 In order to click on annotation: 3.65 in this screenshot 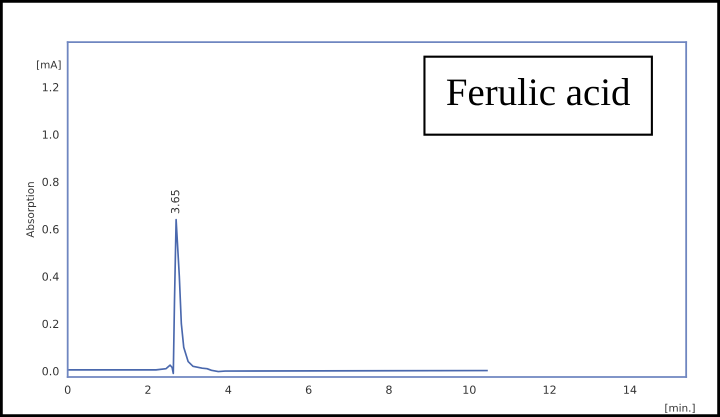, I will do `click(175, 202)`.